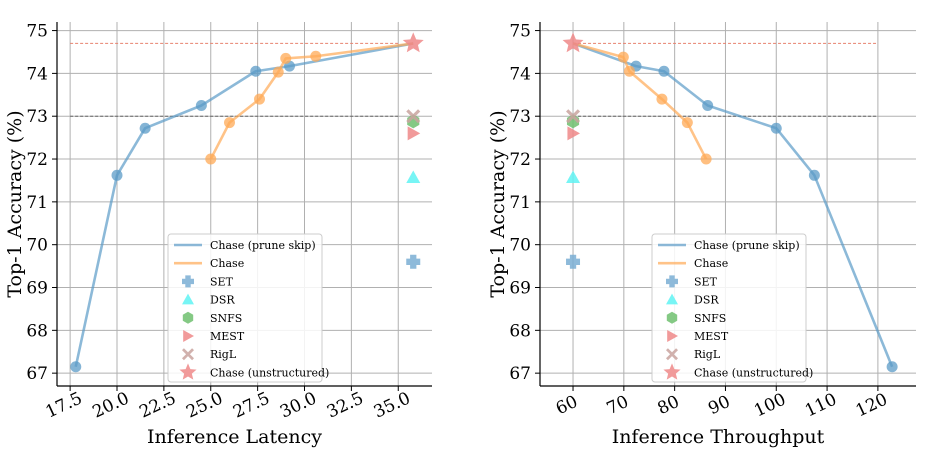 This screenshot has height=455, width=928. I want to click on legend-swatch-hexagon, so click(188, 317).